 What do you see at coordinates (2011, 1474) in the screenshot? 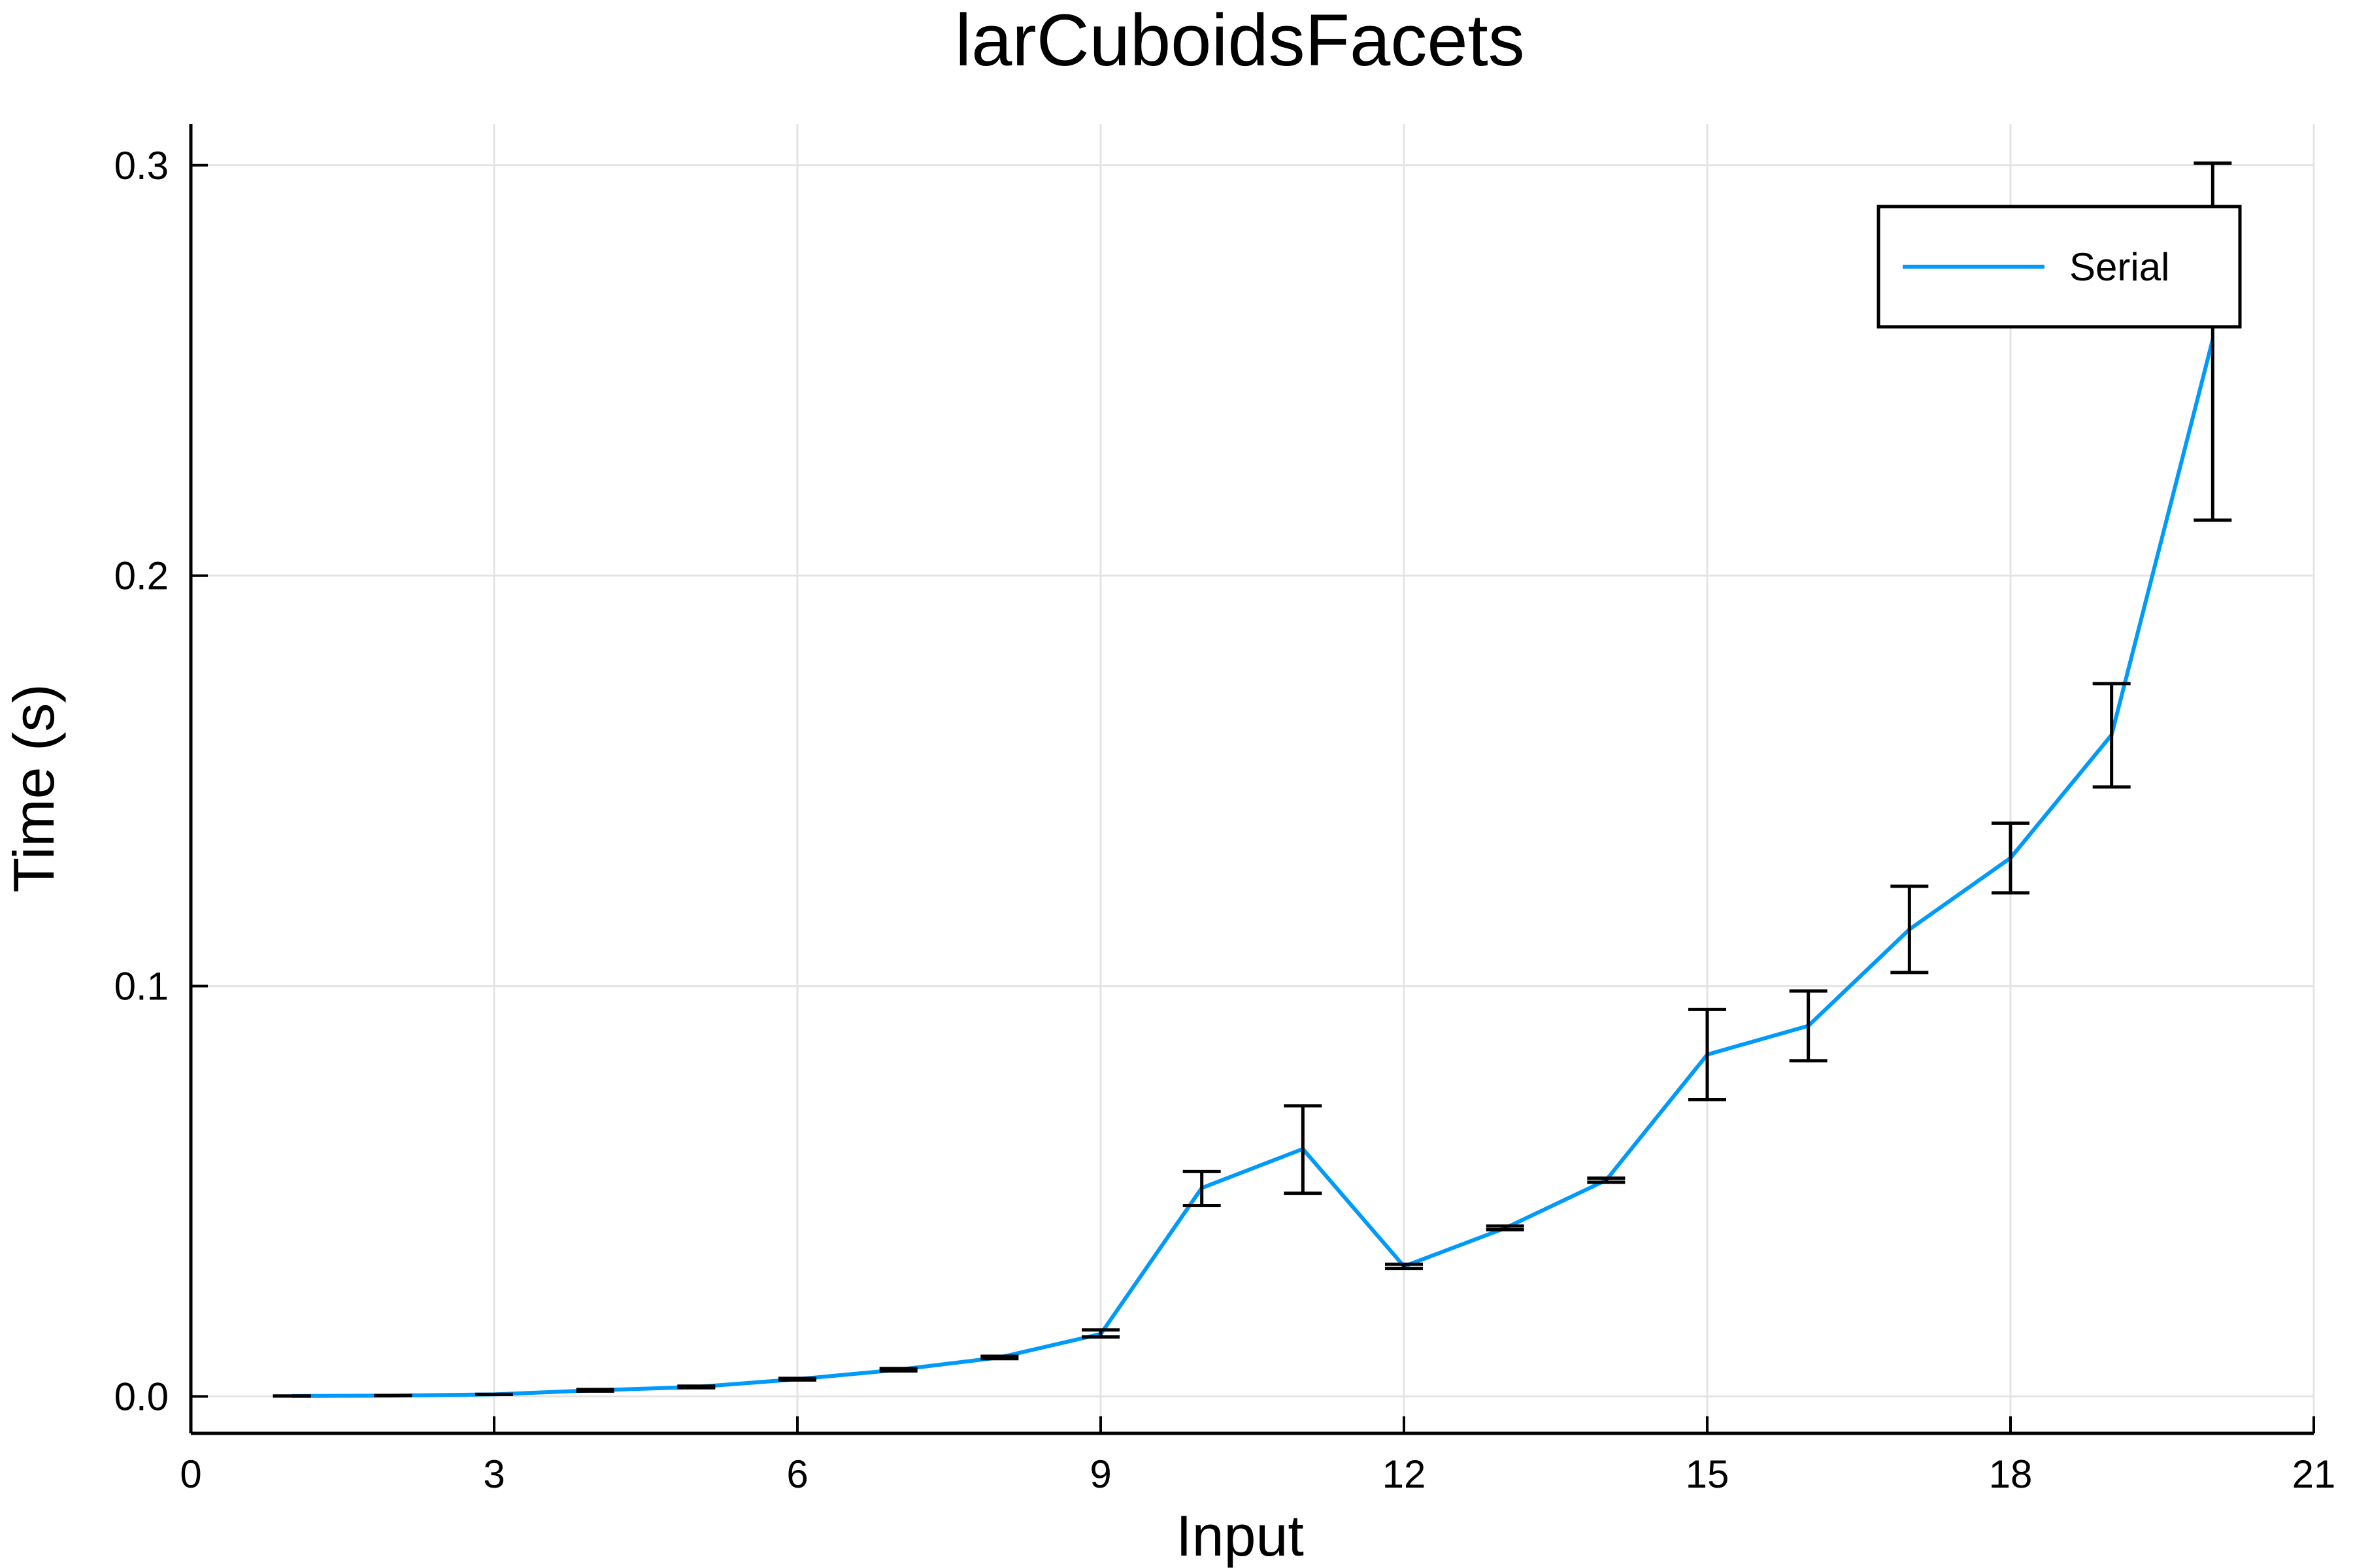
I see `x-tick-label: 18` at bounding box center [2011, 1474].